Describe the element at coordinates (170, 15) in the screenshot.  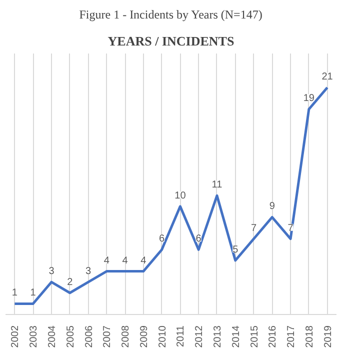
I see `chart-title: Figure 1 - Incidents by Years (N=147)` at that location.